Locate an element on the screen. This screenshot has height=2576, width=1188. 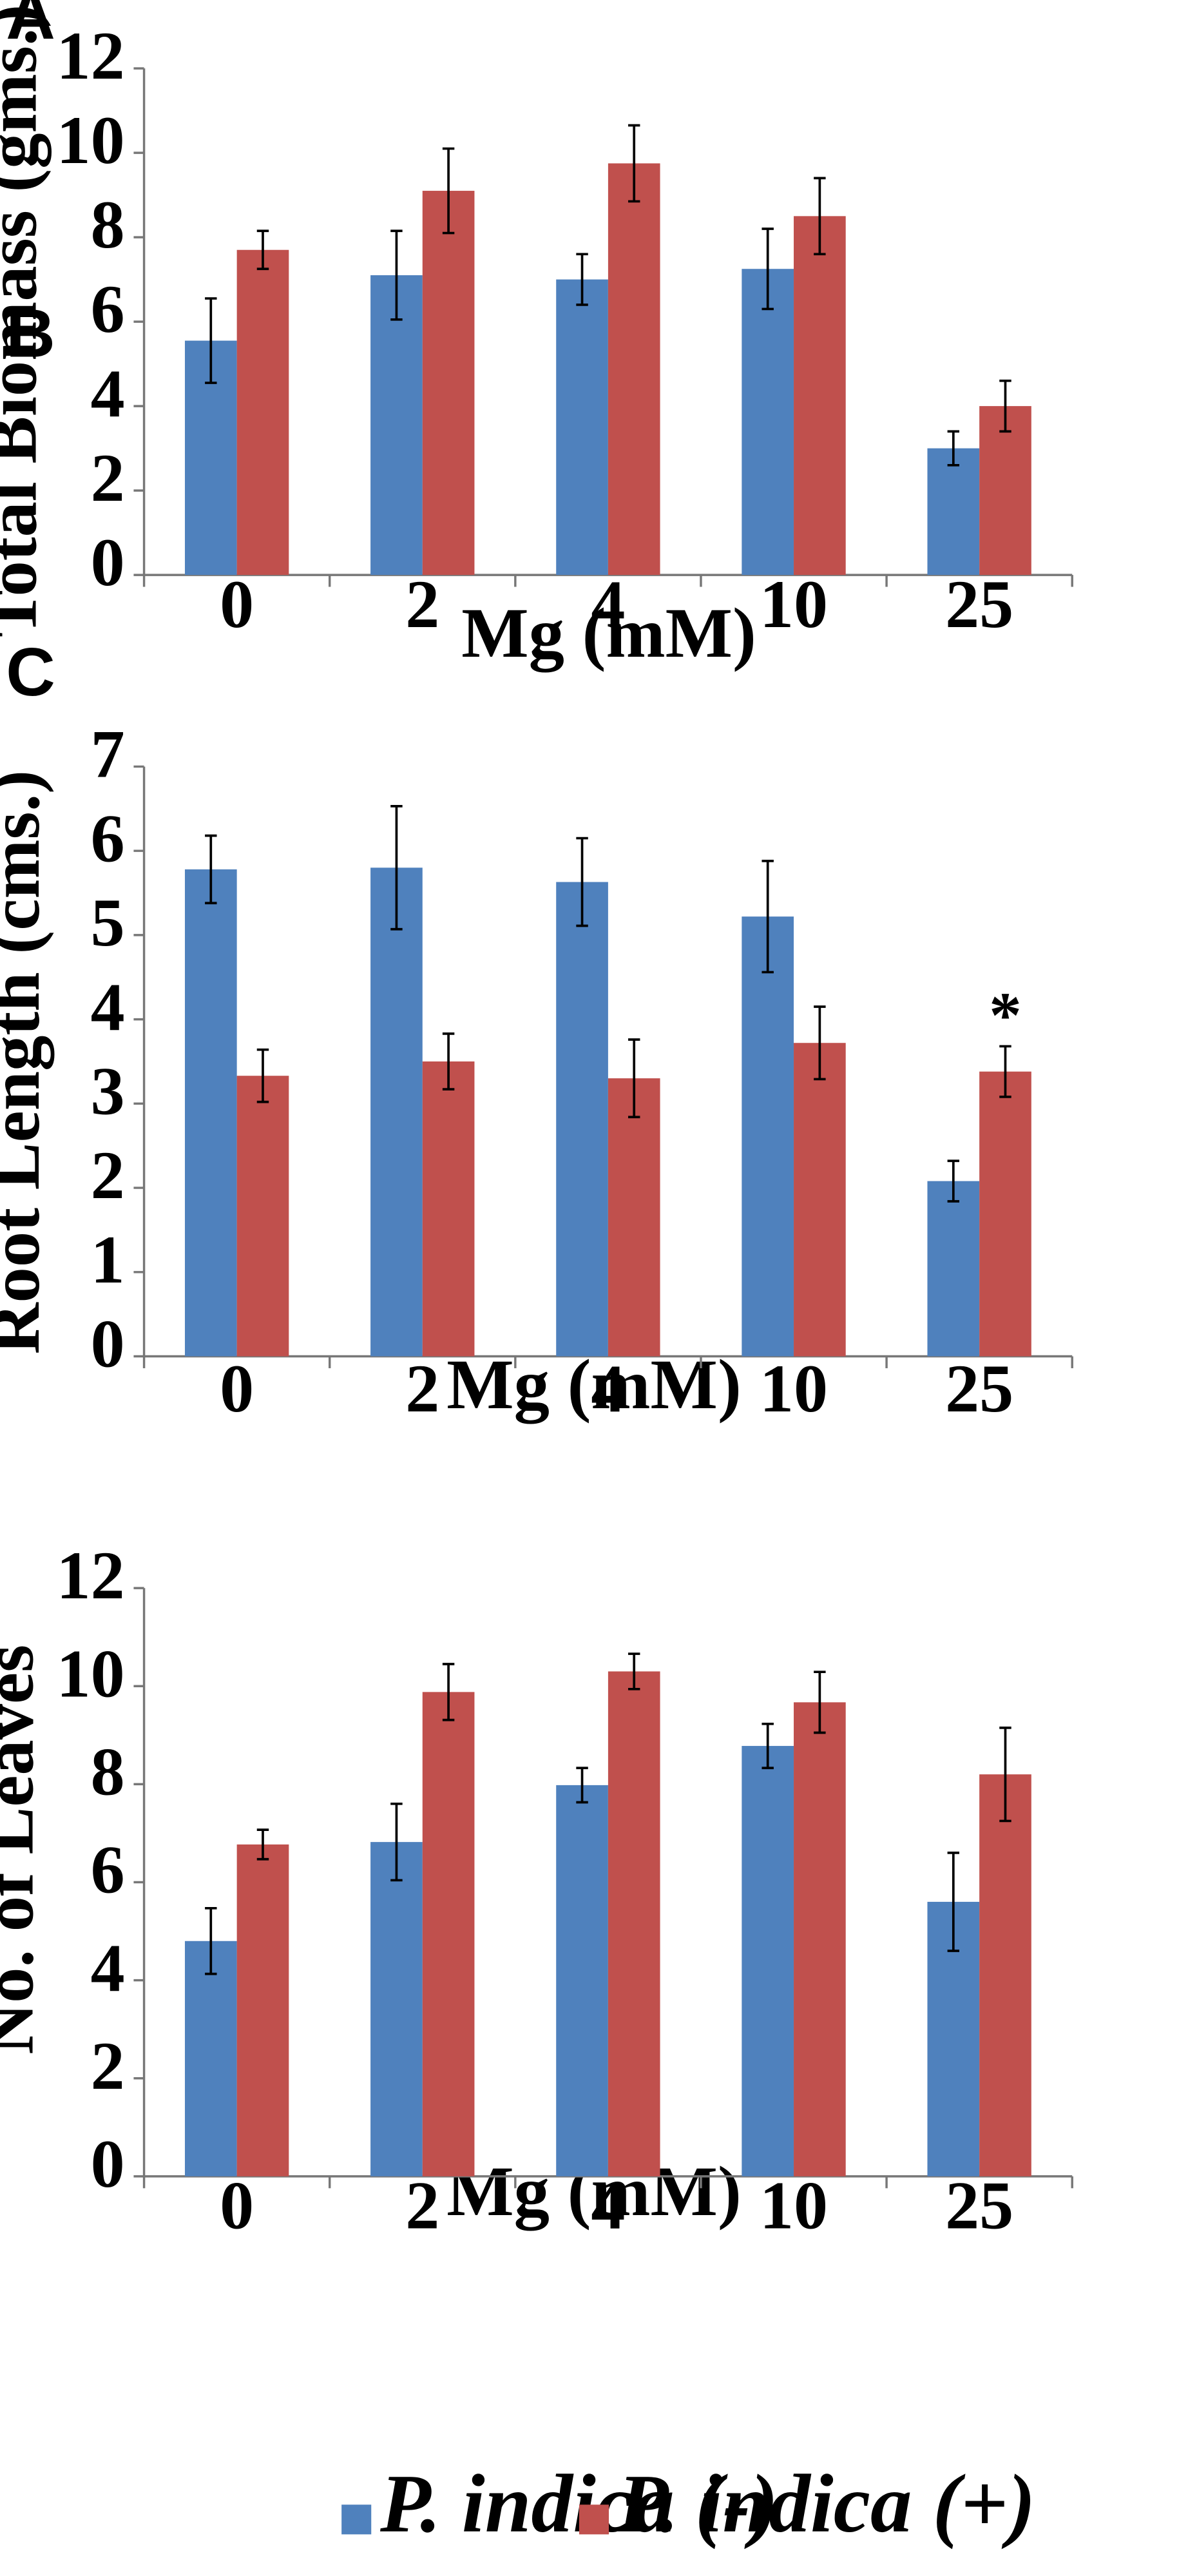
panel-c-letter: C is located at coordinates (30, 672).